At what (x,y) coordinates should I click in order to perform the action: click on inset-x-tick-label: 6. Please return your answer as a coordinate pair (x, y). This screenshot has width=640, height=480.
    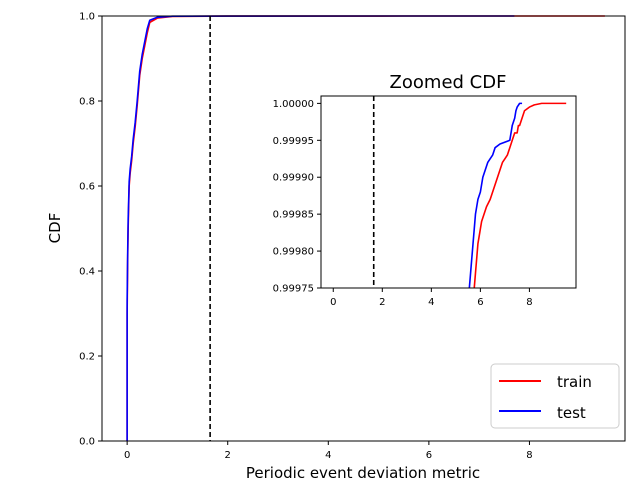
    Looking at the image, I should click on (480, 302).